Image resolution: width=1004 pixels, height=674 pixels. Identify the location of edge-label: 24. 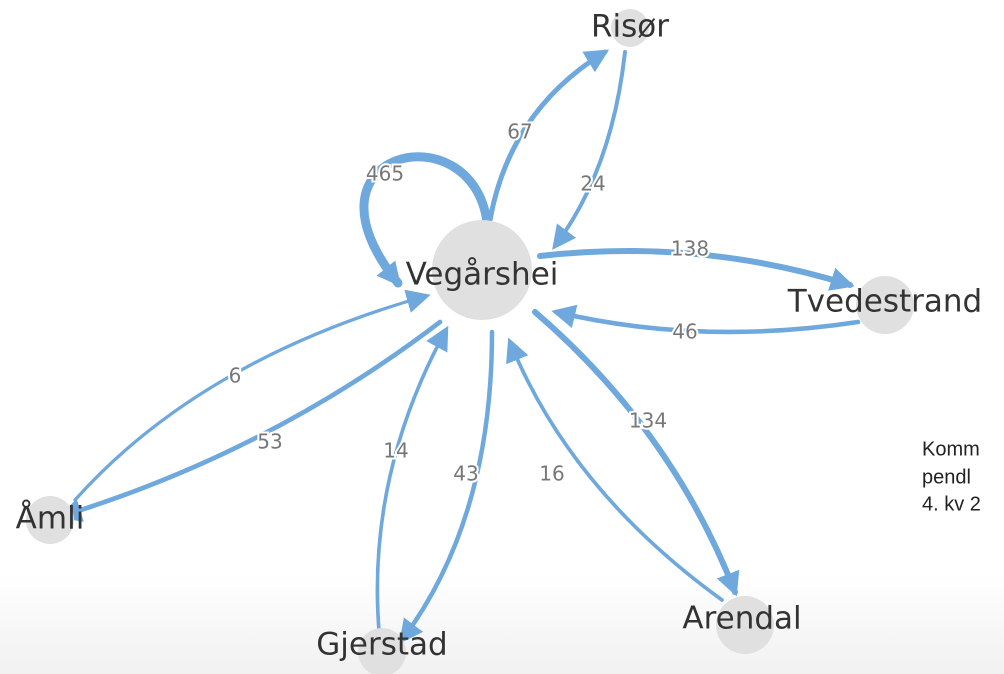
(592, 184).